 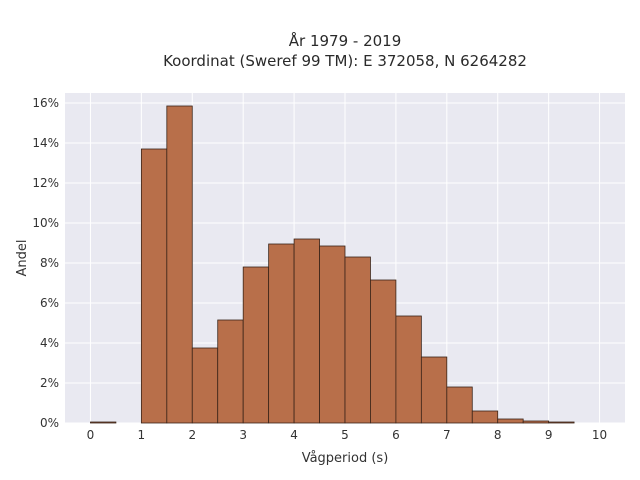 I want to click on x-axis-ticks: 0 1 2 3 4 5 6 7 8 9 10, so click(x=347, y=435).